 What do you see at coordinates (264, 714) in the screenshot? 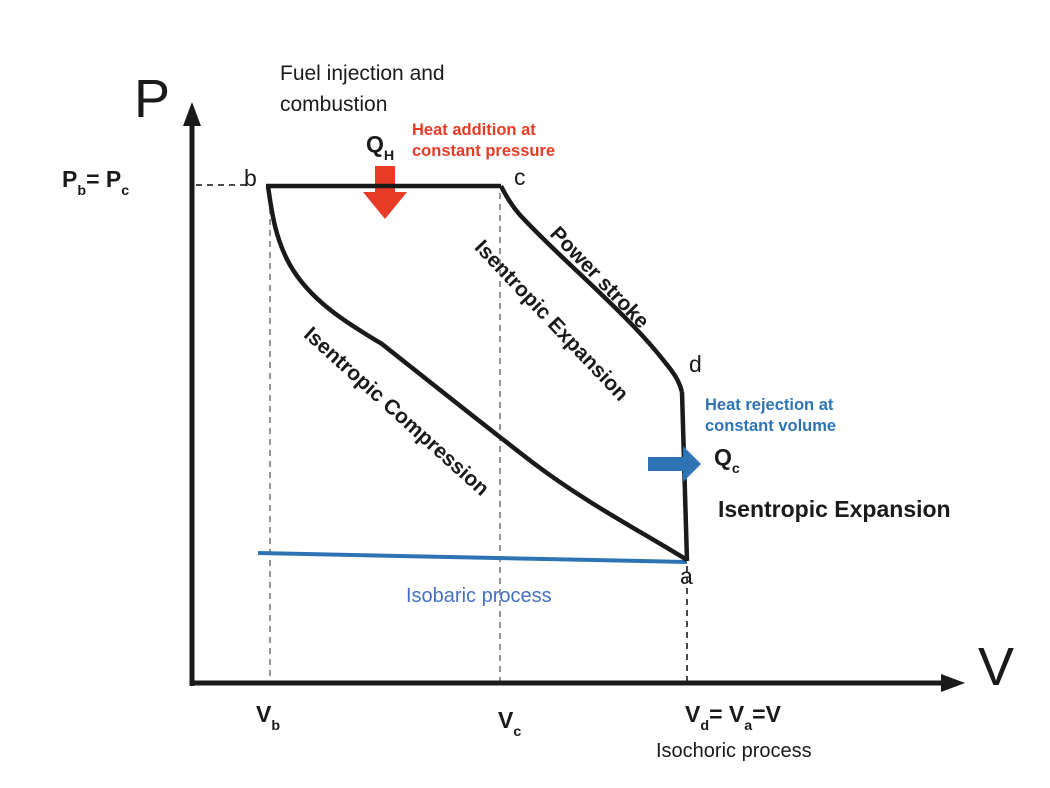
I see `vb-main: V` at bounding box center [264, 714].